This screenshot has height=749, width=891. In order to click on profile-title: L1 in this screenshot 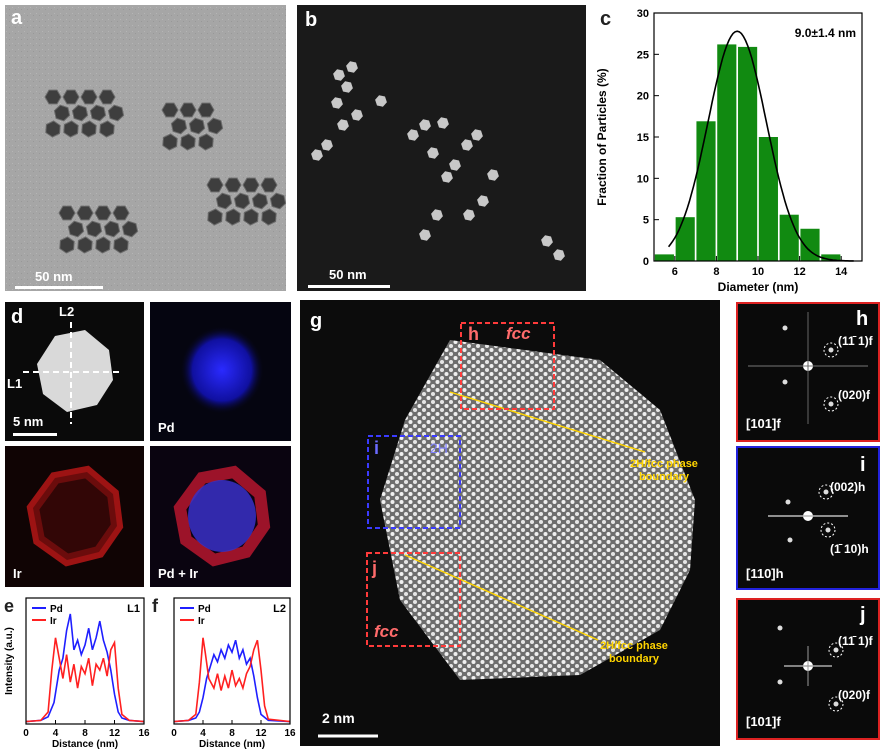, I will do `click(133, 609)`.